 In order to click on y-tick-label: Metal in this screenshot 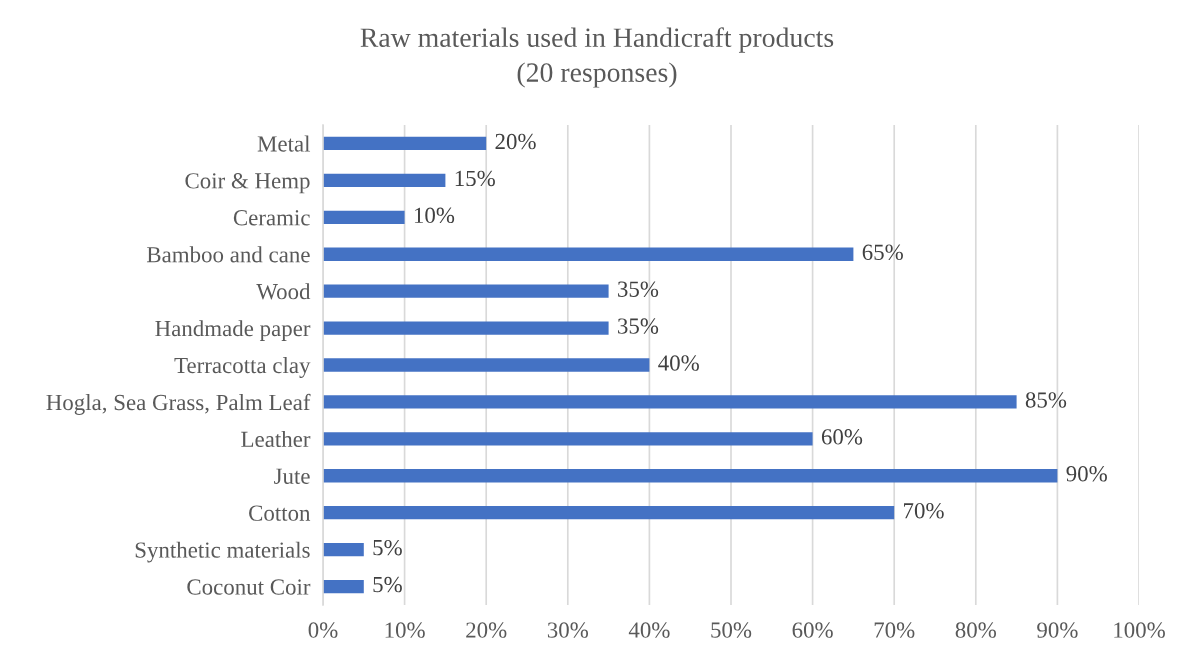, I will do `click(284, 143)`.